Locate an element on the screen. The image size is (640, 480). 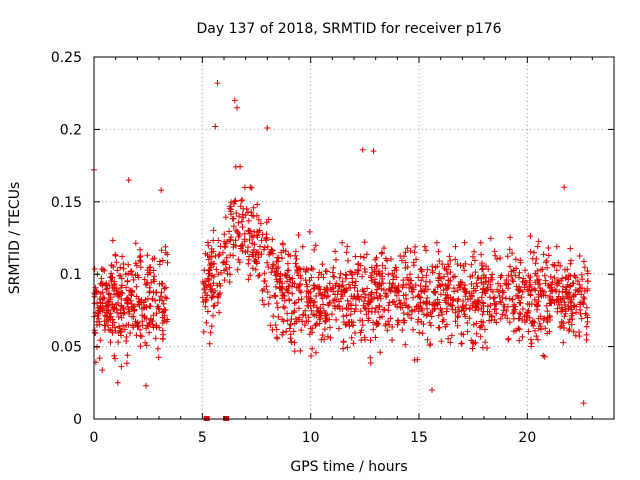
y-tick-label: 0.15 is located at coordinates (66, 203).